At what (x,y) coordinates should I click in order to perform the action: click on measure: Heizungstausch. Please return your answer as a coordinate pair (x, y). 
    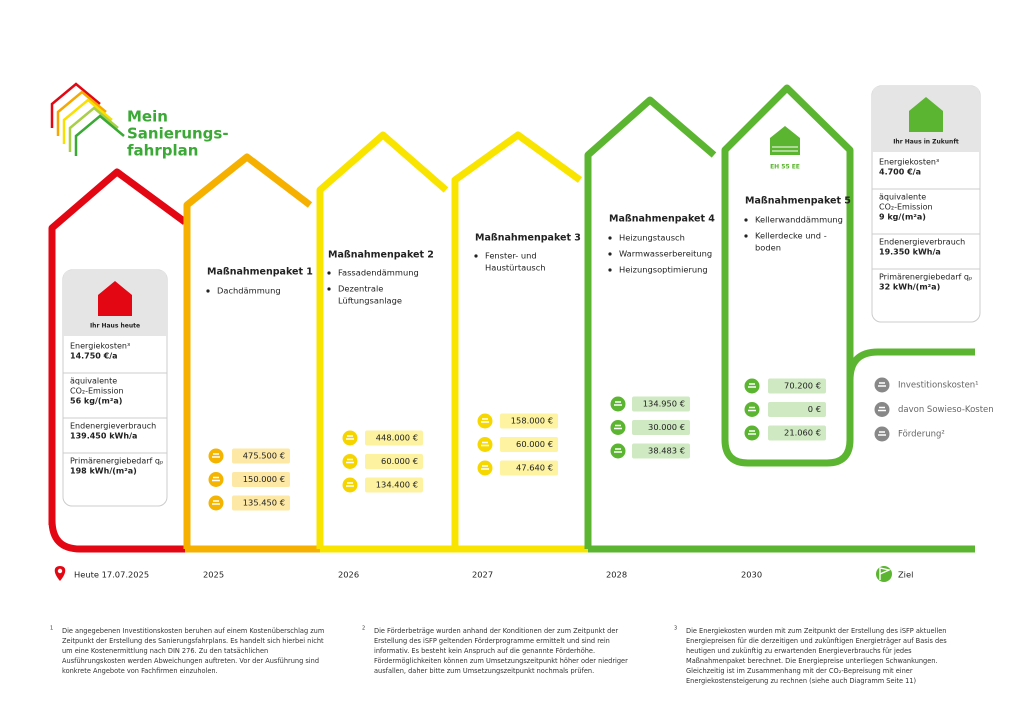
    Looking at the image, I should click on (652, 238).